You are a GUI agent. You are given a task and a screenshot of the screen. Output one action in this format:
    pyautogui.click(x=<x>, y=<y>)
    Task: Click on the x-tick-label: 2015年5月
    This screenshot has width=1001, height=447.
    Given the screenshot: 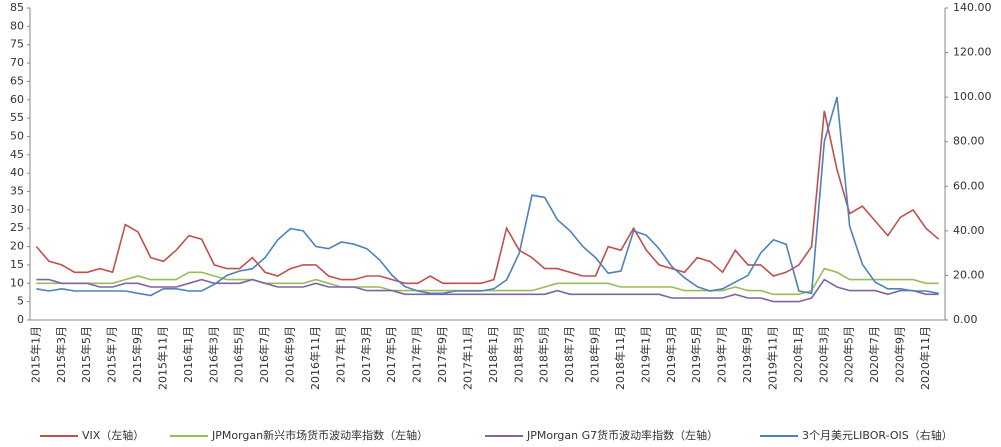 What is the action you would take?
    pyautogui.click(x=86, y=354)
    